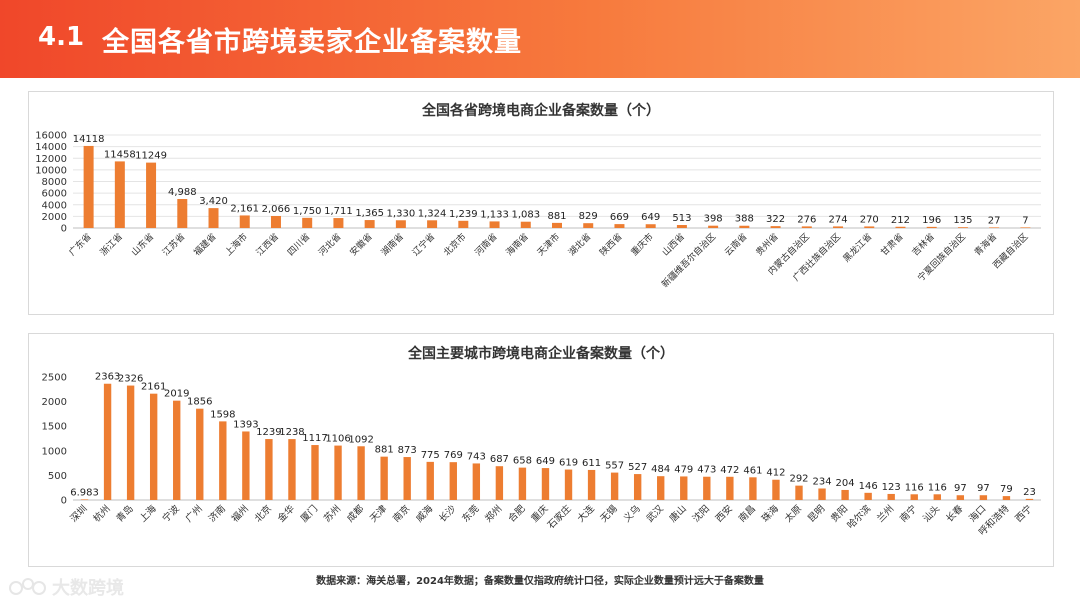 The height and width of the screenshot is (608, 1080). What do you see at coordinates (724, 514) in the screenshot?
I see `category-label: 西安` at bounding box center [724, 514].